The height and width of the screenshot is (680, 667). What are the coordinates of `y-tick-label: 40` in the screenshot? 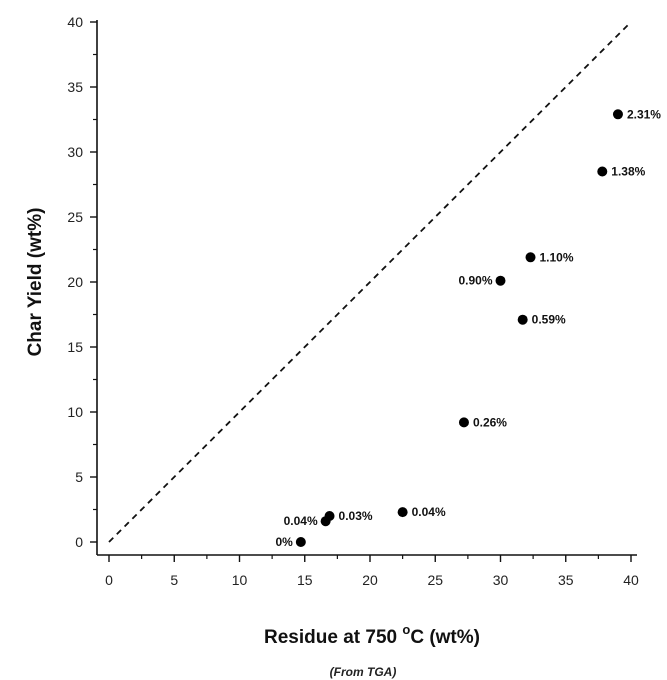 It's located at (75, 22).